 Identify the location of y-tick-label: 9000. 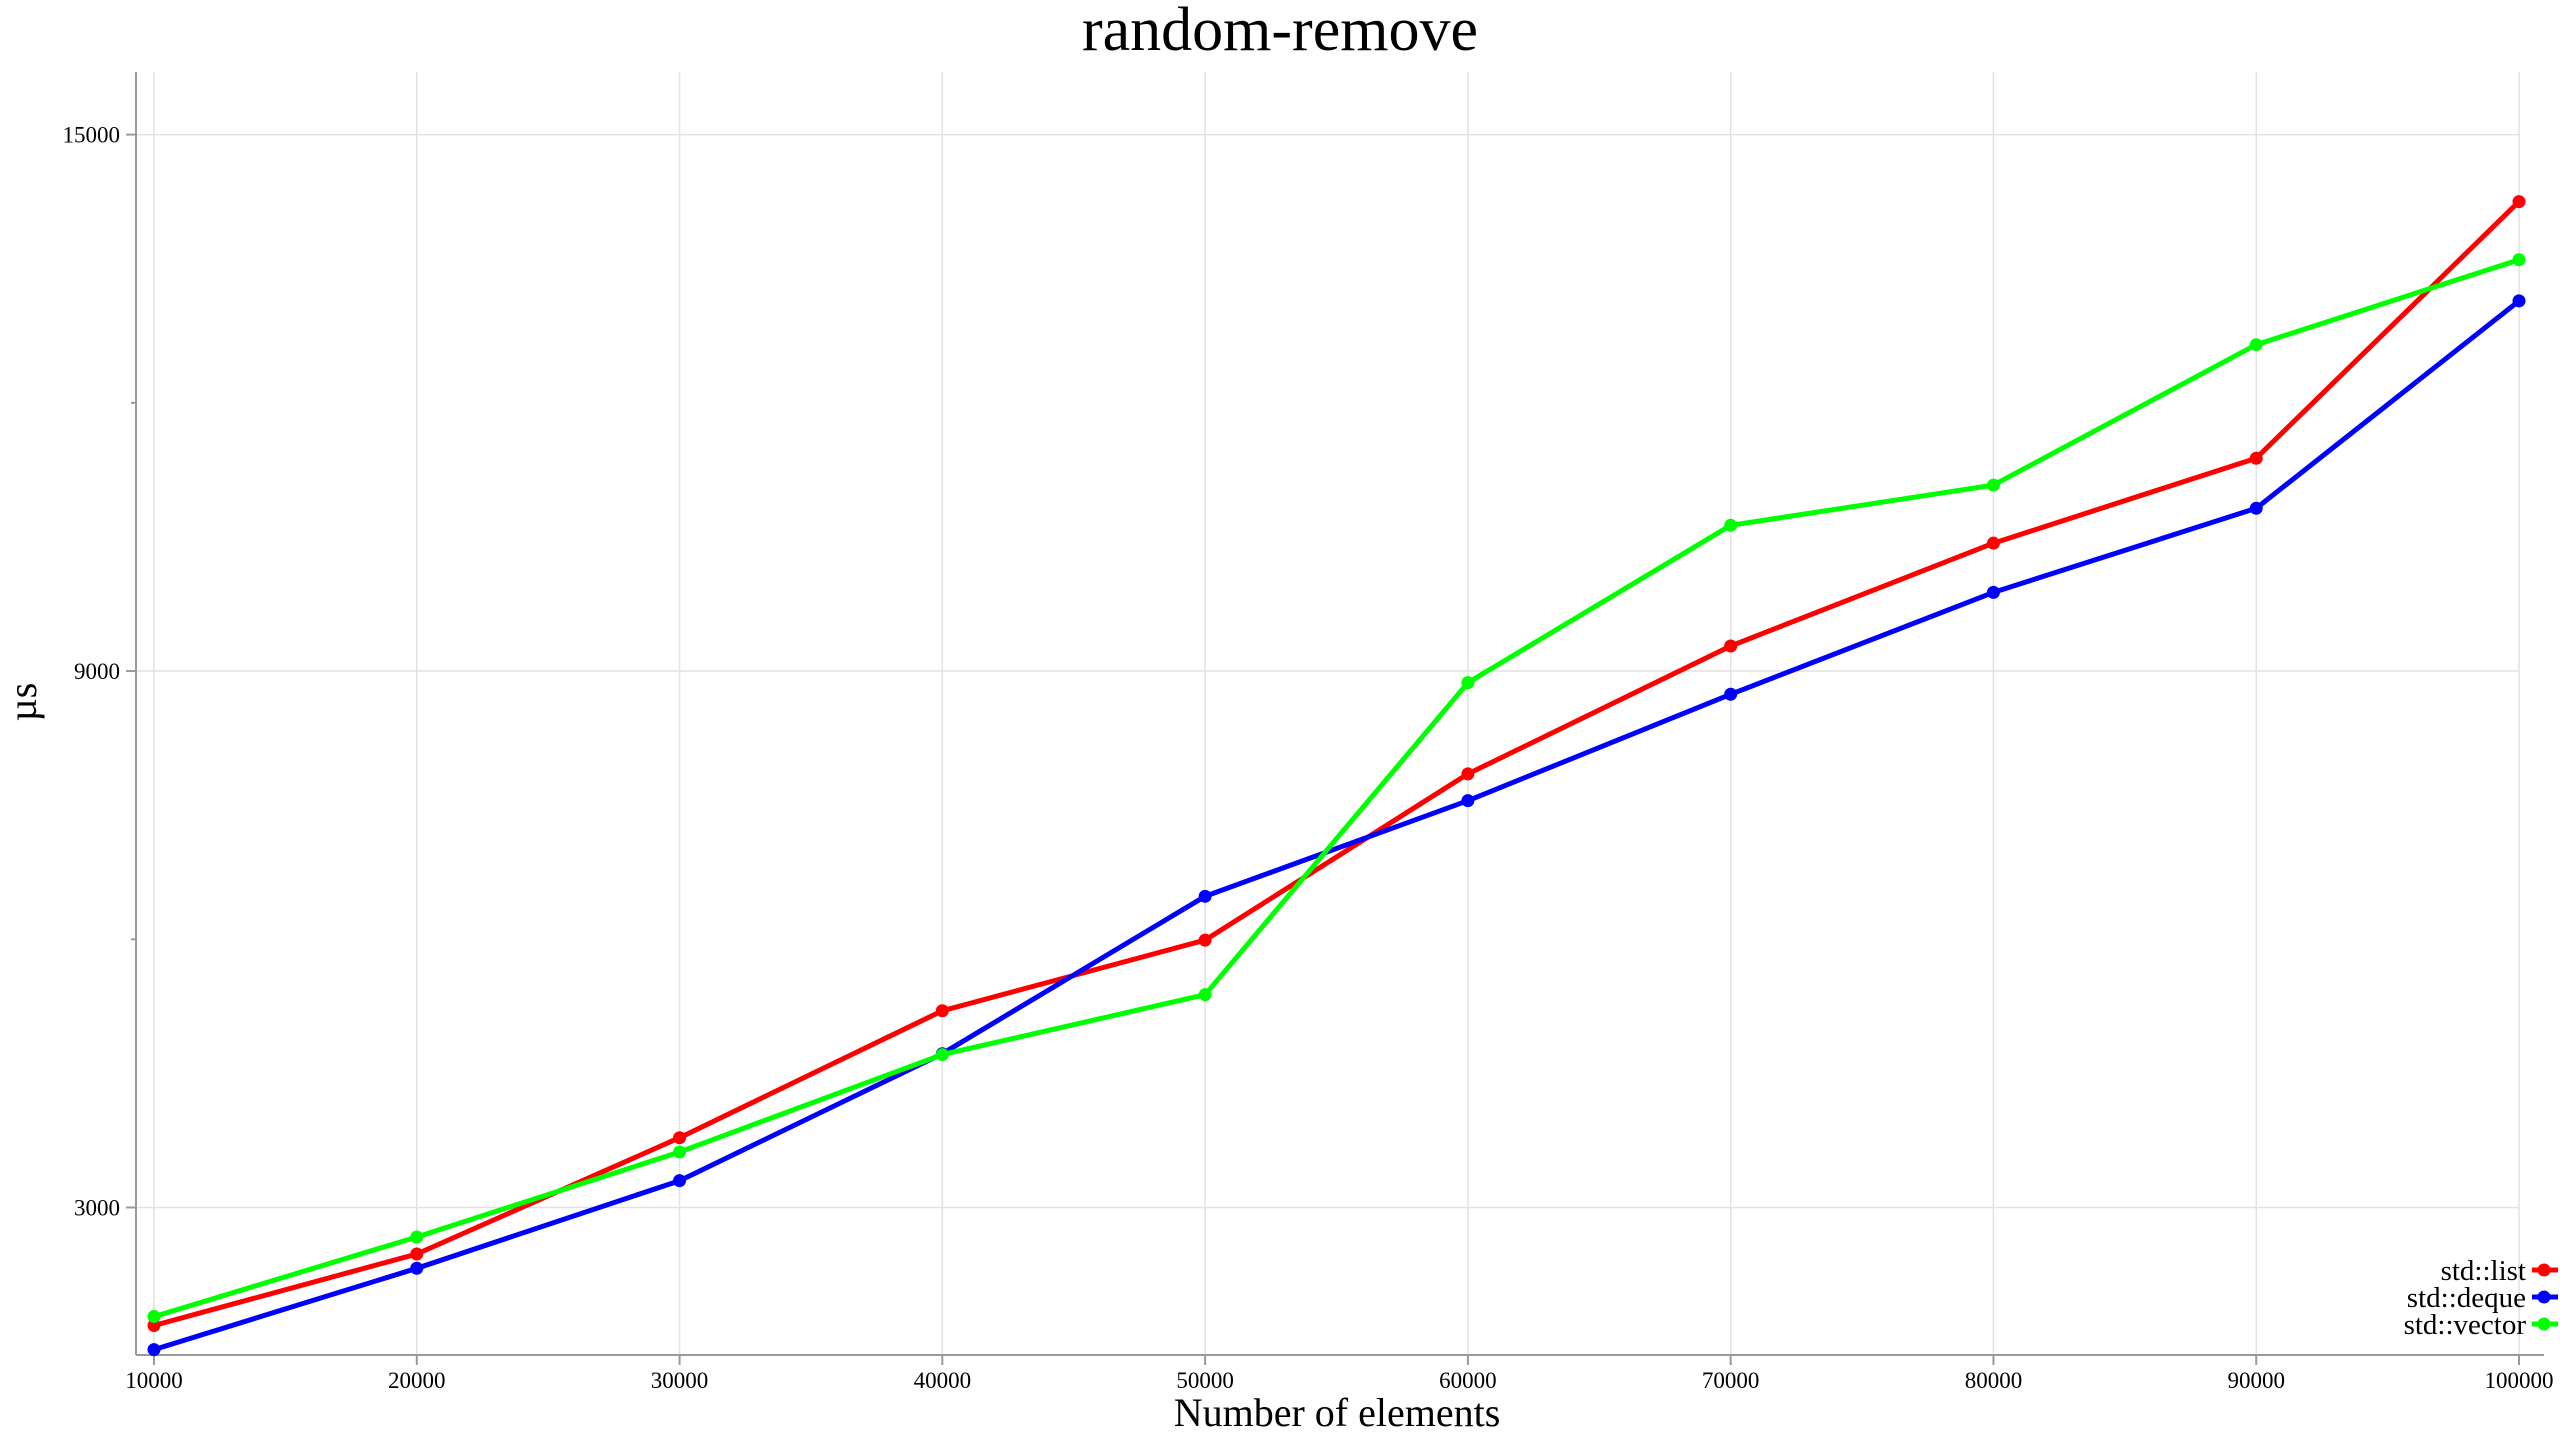
(97, 671).